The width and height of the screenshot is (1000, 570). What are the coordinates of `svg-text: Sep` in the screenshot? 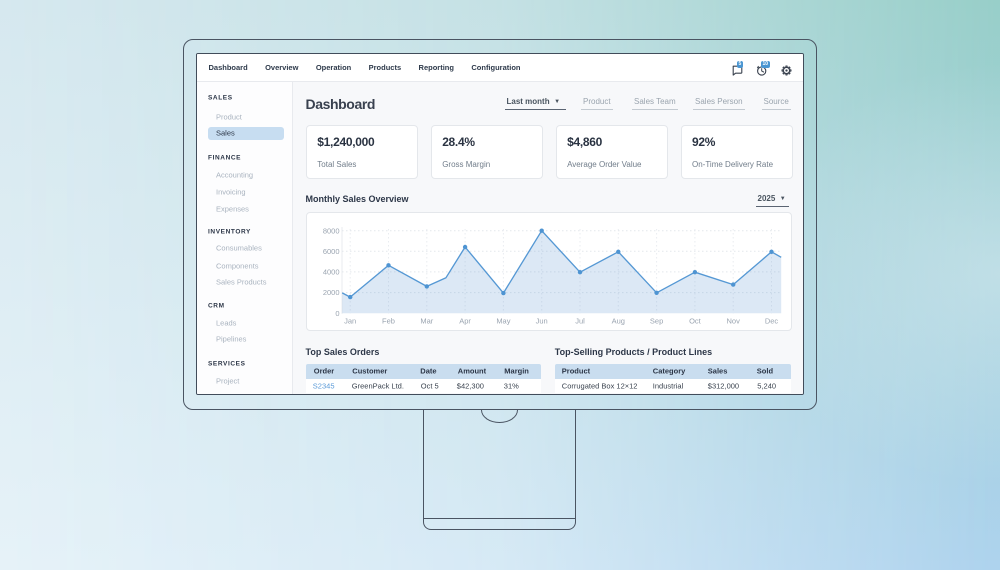 It's located at (655, 320).